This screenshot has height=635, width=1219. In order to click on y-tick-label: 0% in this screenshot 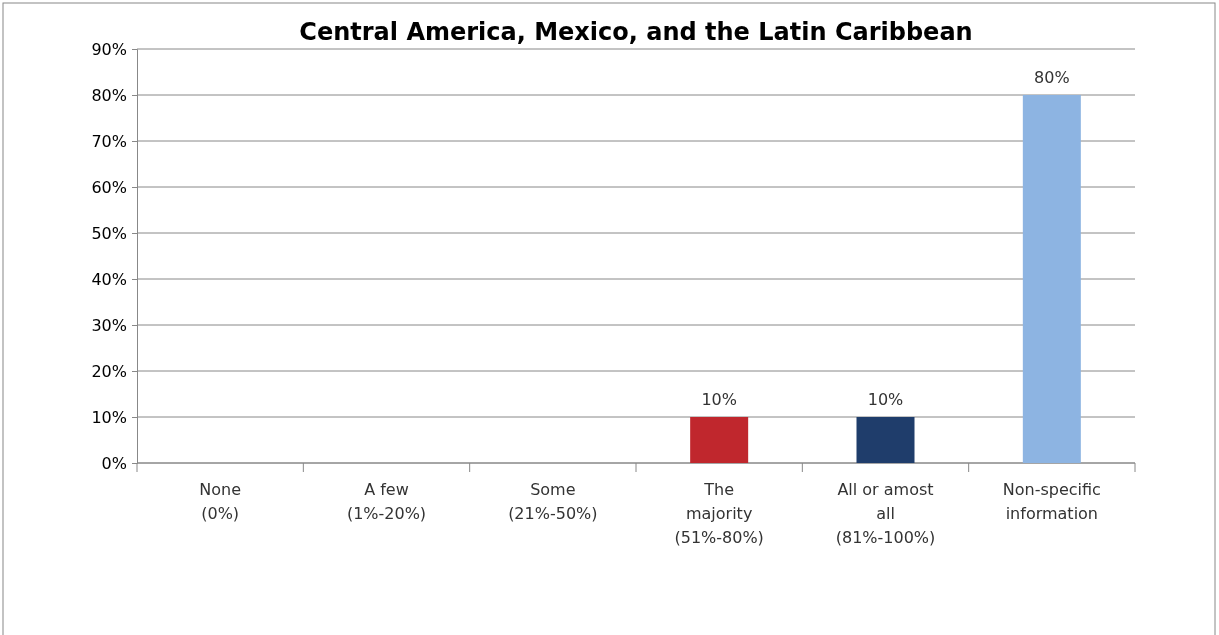, I will do `click(114, 463)`.